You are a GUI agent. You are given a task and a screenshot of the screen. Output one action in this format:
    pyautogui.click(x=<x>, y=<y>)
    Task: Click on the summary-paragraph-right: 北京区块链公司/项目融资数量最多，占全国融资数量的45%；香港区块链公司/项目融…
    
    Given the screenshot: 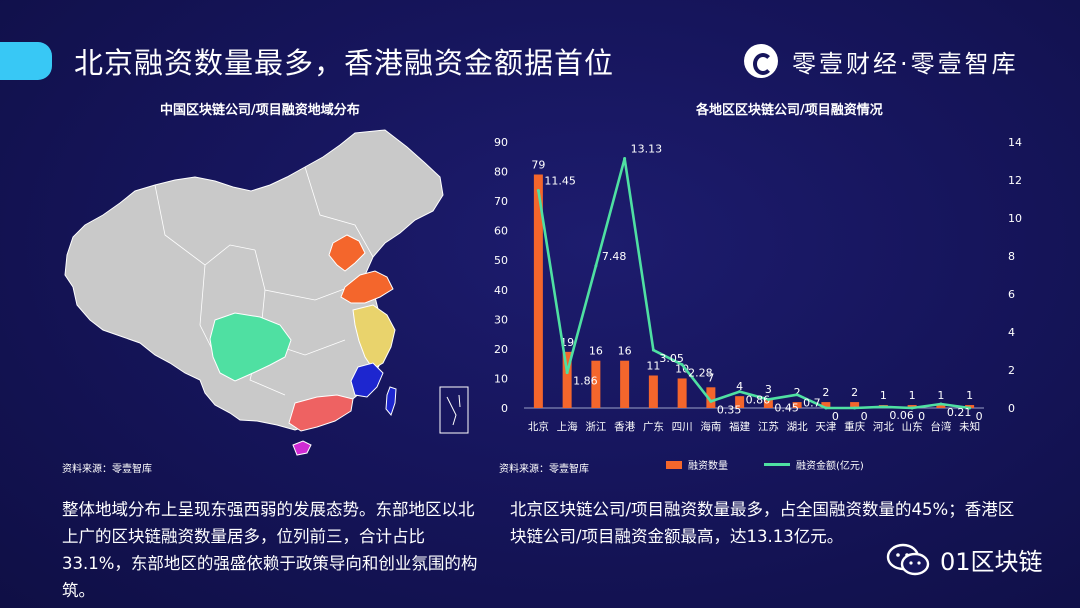 What is the action you would take?
    pyautogui.click(x=762, y=523)
    